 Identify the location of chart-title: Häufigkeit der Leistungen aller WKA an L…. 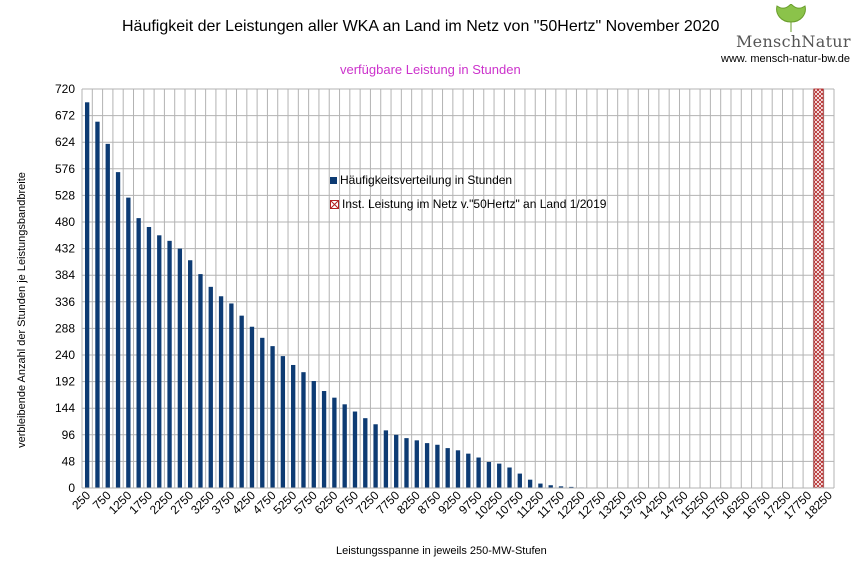
(421, 26).